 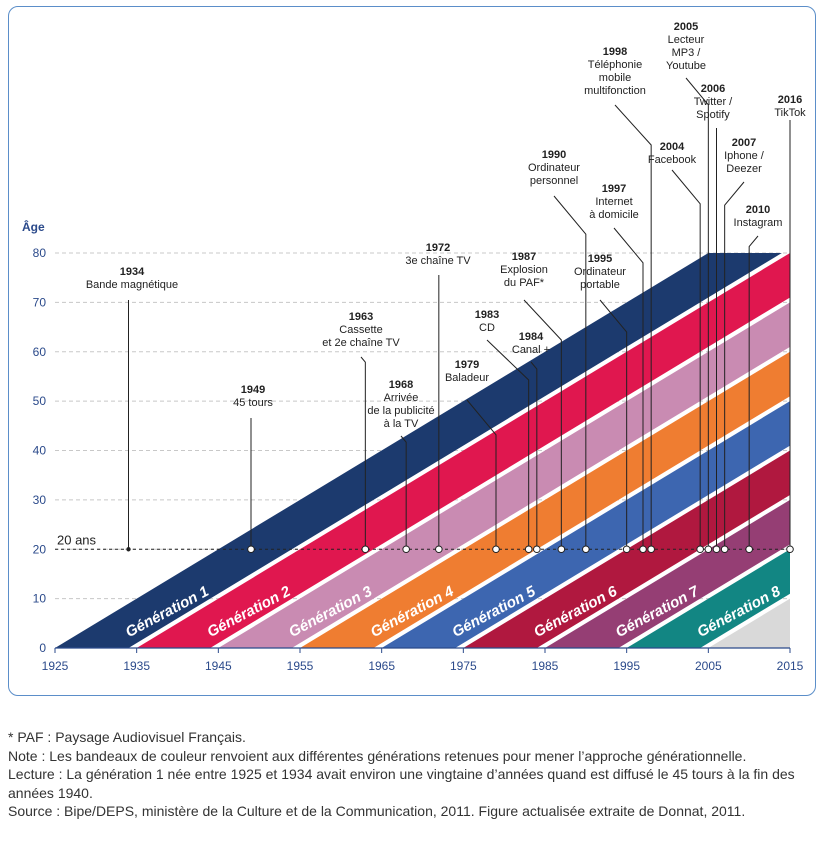 What do you see at coordinates (600, 285) in the screenshot?
I see `event-text-1995-2: portable` at bounding box center [600, 285].